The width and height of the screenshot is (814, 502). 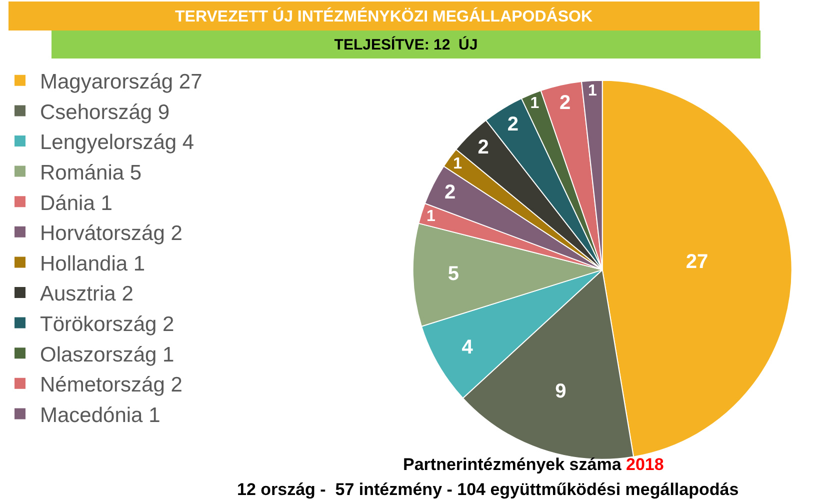 I want to click on legend-label: Olaszország 1, so click(x=107, y=354).